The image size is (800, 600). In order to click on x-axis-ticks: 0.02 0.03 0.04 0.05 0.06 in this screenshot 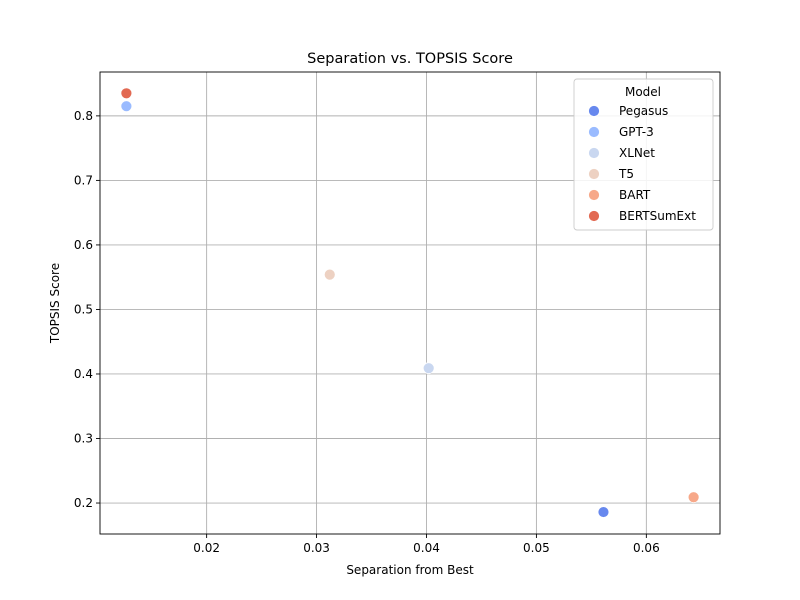, I will do `click(426, 544)`.